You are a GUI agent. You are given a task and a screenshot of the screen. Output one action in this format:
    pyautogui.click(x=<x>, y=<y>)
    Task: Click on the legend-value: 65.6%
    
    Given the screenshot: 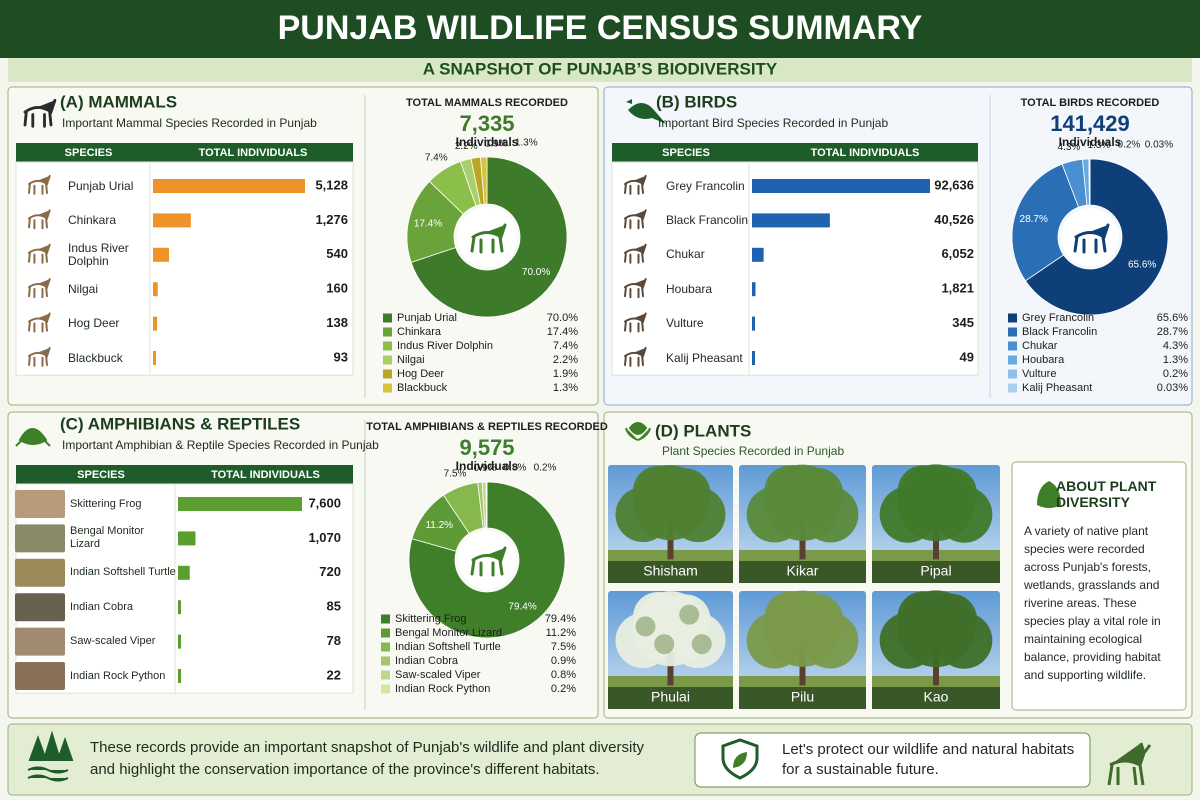 What is the action you would take?
    pyautogui.click(x=1172, y=318)
    